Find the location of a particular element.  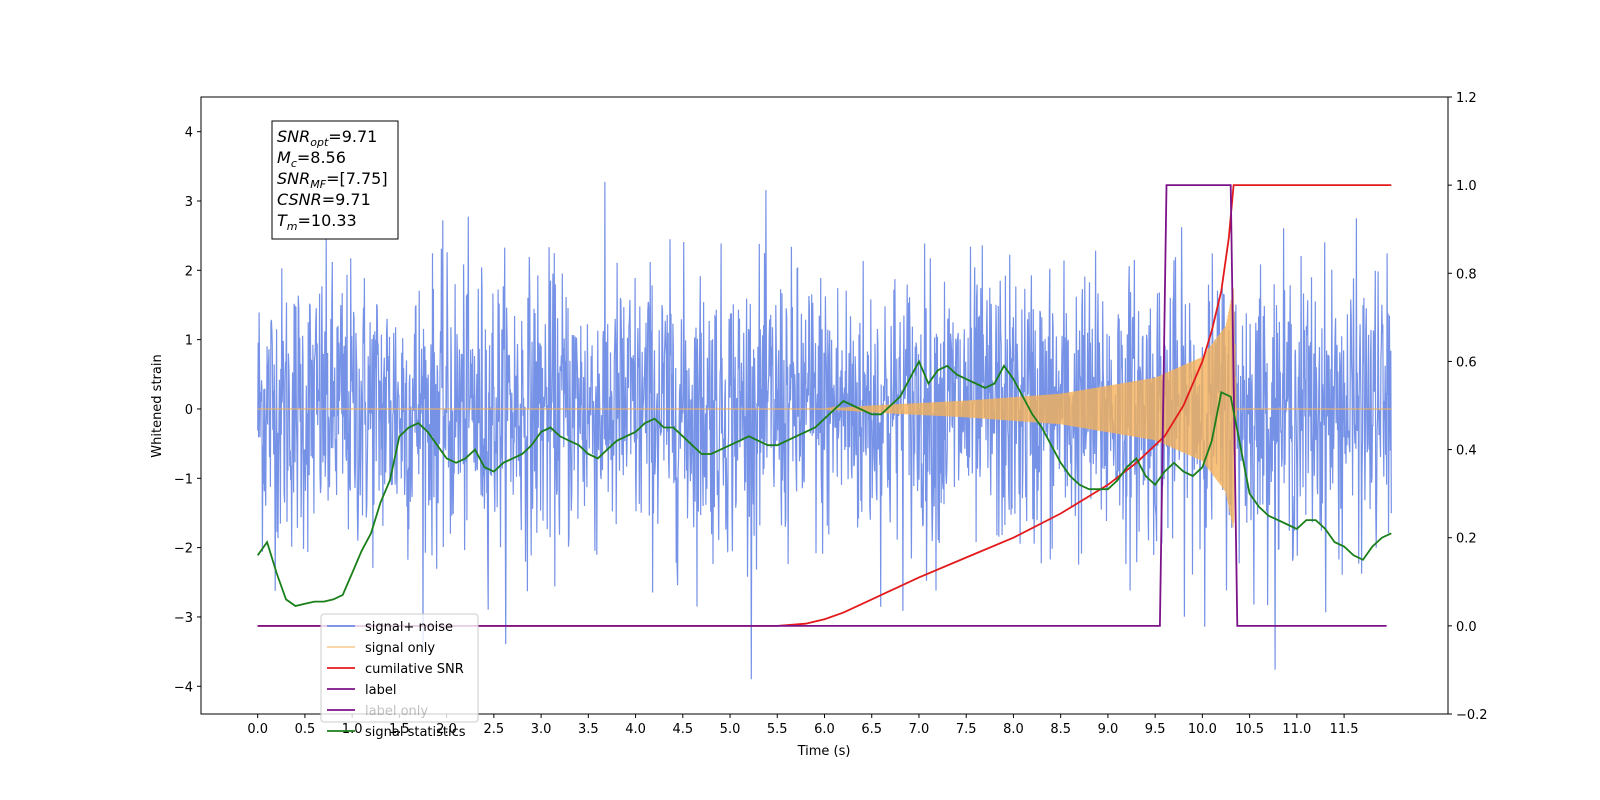

y2-tick-label: 0.8 is located at coordinates (1466, 274).